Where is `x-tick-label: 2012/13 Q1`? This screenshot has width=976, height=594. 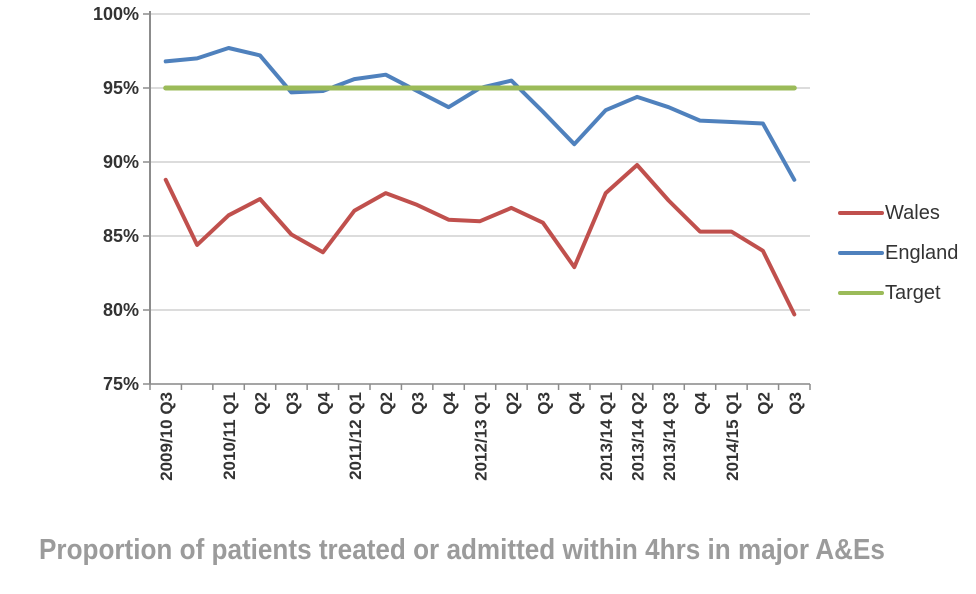
x-tick-label: 2012/13 Q1 is located at coordinates (481, 436).